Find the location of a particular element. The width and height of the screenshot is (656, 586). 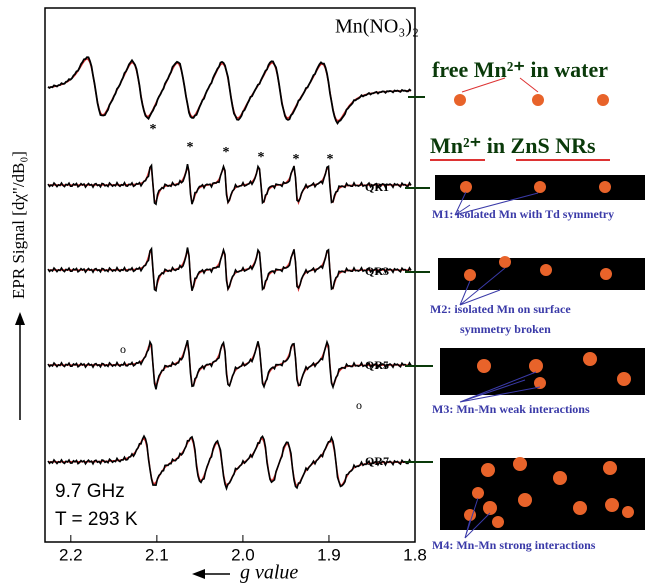

sample-label: QR5 is located at coordinates (377, 365).